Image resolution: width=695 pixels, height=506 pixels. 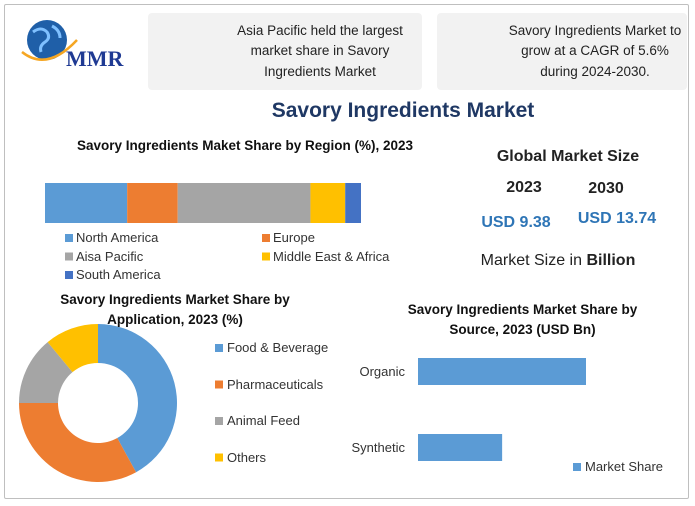 I want to click on logo-globe, so click(x=49, y=40).